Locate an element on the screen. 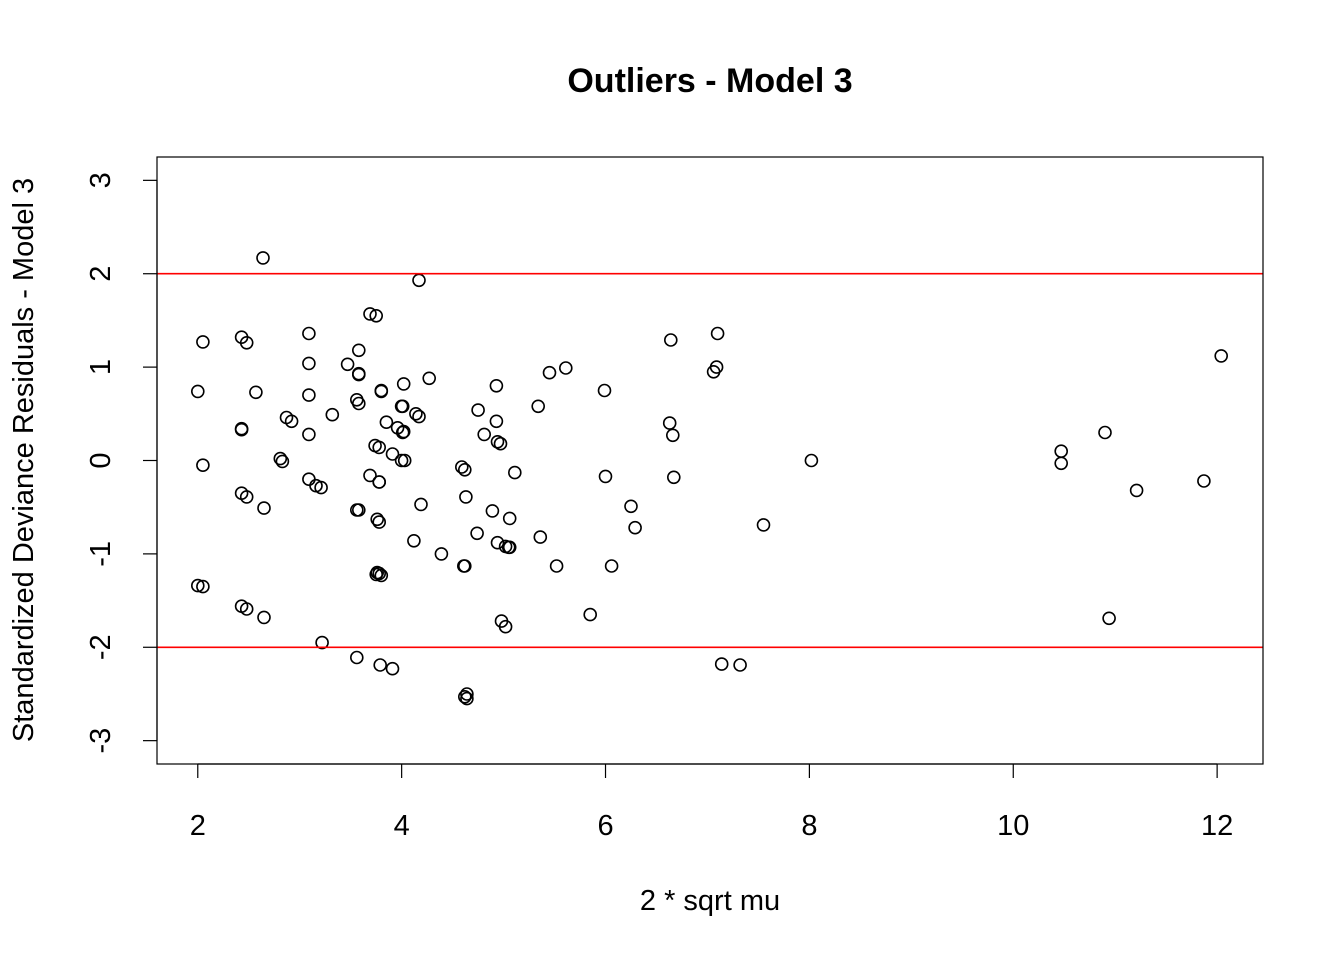 The height and width of the screenshot is (960, 1344). x-tick-label: 8 is located at coordinates (809, 826).